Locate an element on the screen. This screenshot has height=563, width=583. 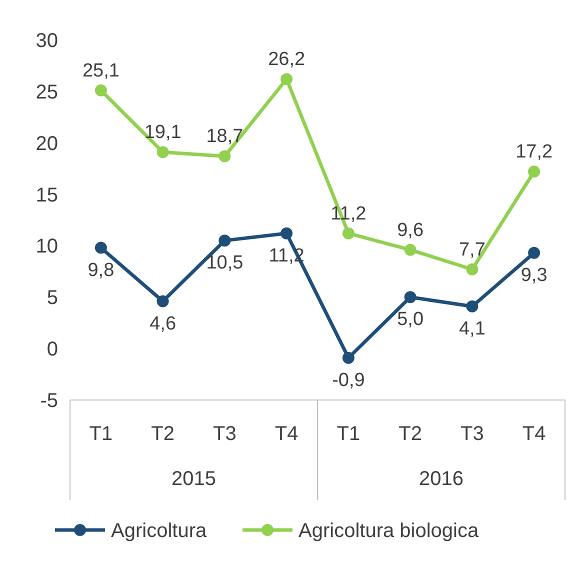
data-label: 19,1 is located at coordinates (163, 133).